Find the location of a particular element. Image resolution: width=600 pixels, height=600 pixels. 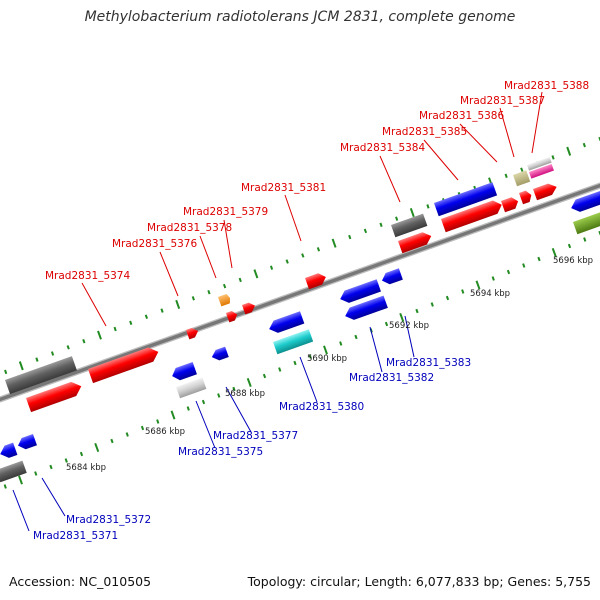

gene-label-5371: Mrad2831_5371 is located at coordinates (75, 536).